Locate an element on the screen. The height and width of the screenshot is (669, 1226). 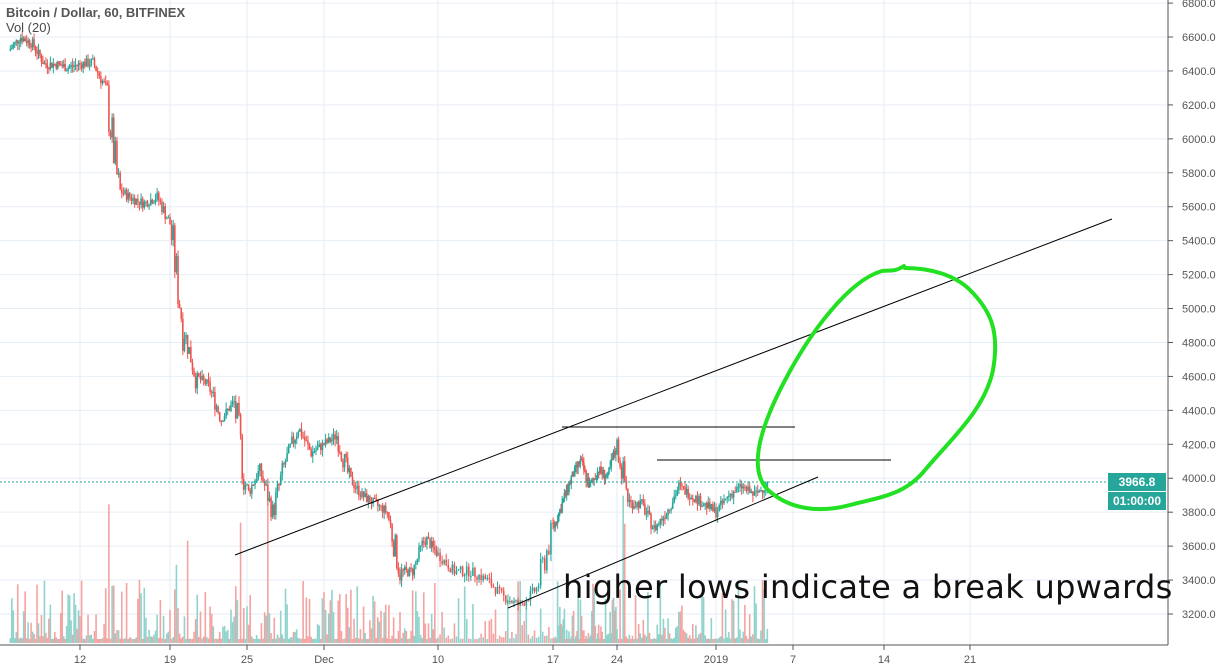
price-tick-label: 4400.0 is located at coordinates (1199, 411).